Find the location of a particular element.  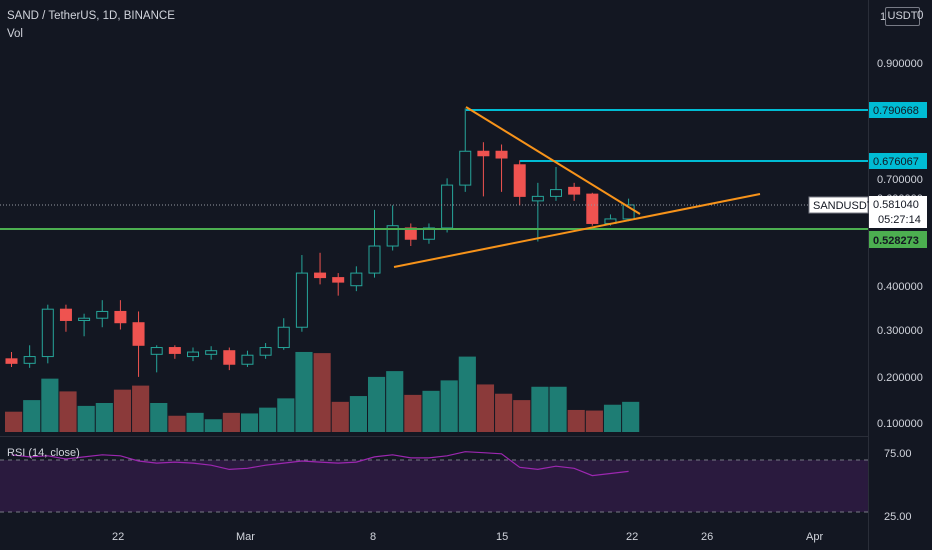

volume-indicator-label: Vol is located at coordinates (15, 34).